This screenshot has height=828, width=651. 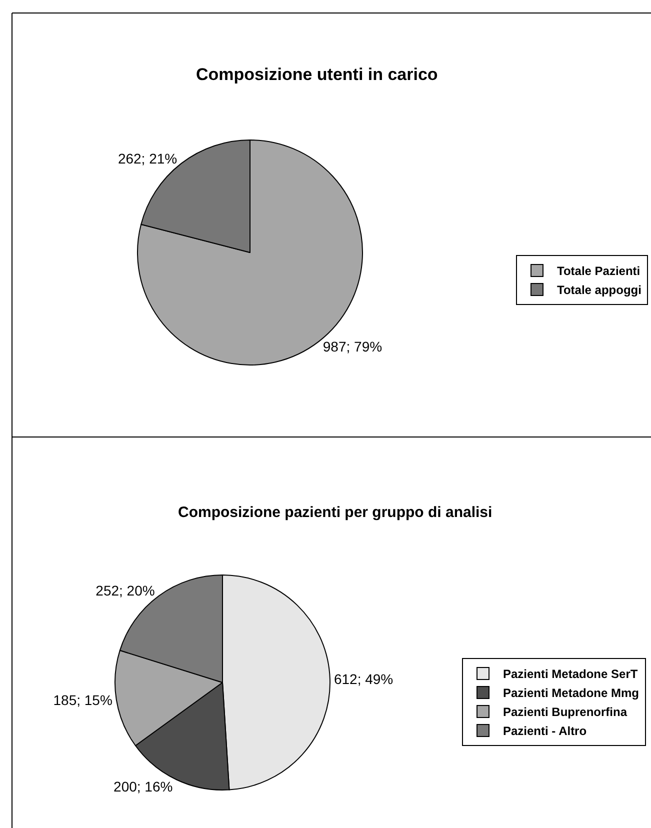 What do you see at coordinates (571, 693) in the screenshot?
I see `legend-label: Pazienti Metadone Mmg` at bounding box center [571, 693].